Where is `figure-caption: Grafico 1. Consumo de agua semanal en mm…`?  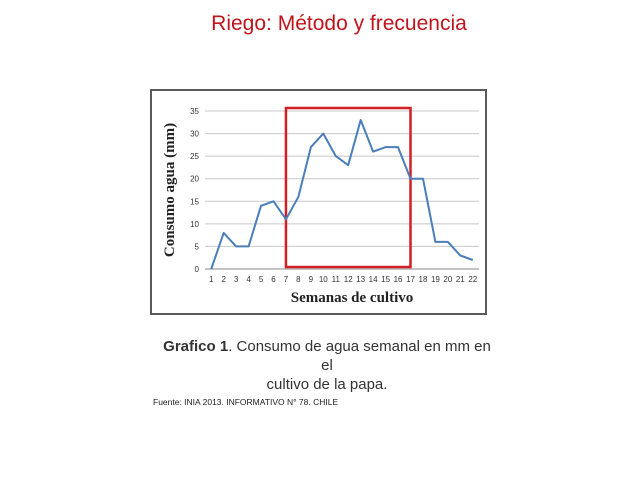 figure-caption: Grafico 1. Consumo de agua semanal en mm… is located at coordinates (327, 365).